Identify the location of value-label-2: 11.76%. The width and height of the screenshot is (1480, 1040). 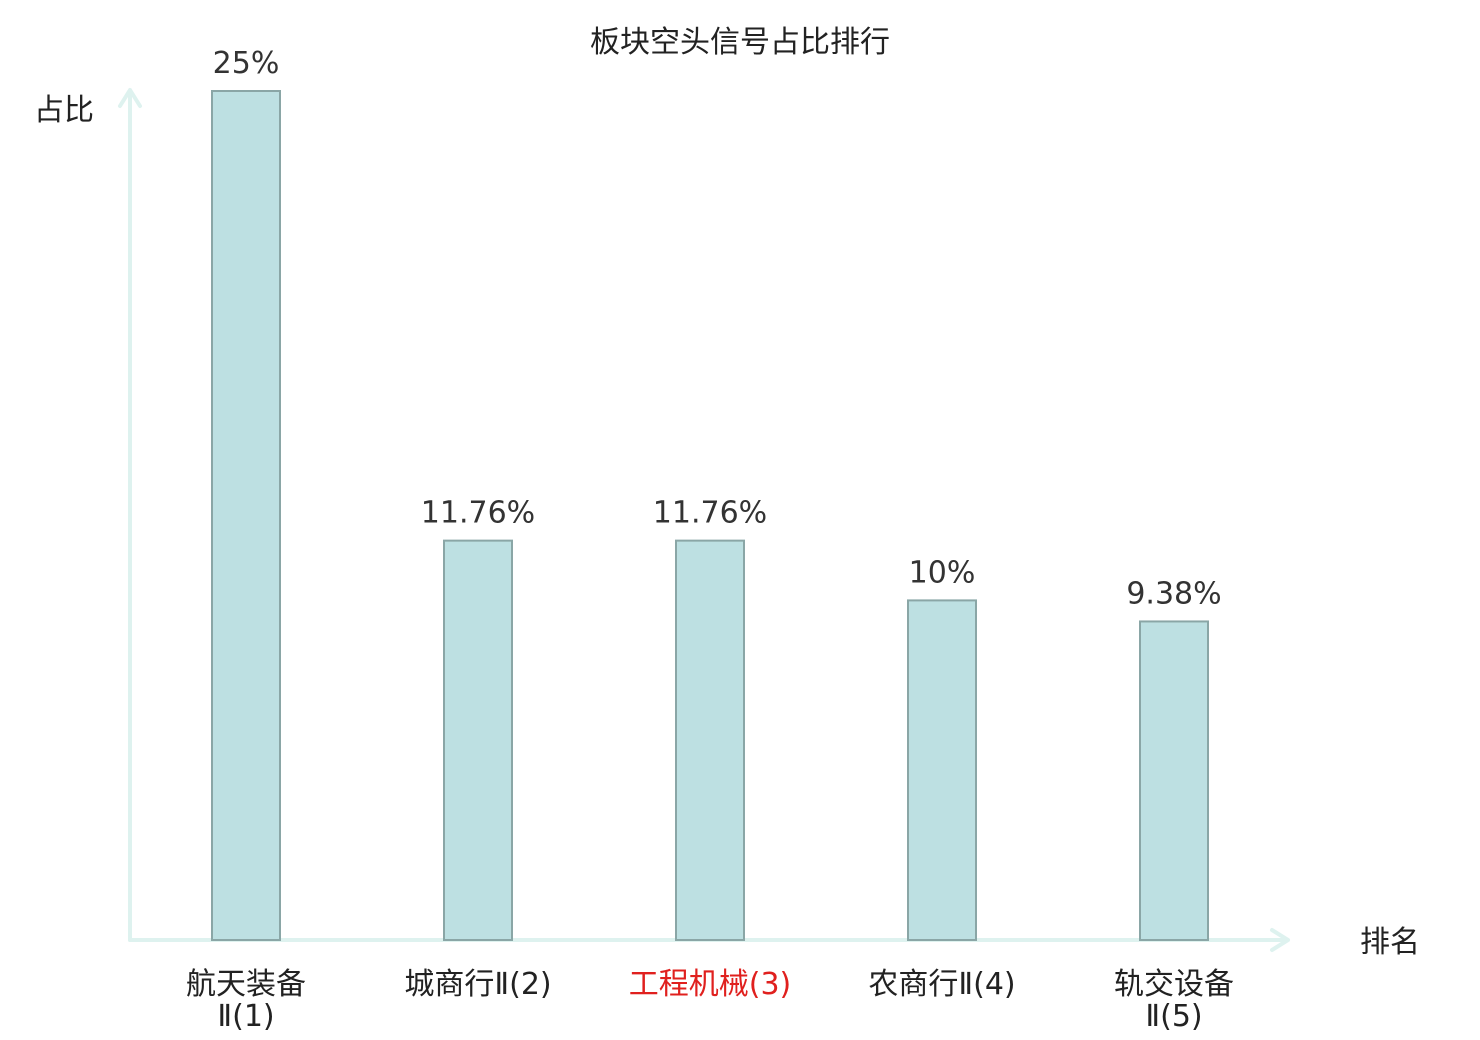
(478, 513).